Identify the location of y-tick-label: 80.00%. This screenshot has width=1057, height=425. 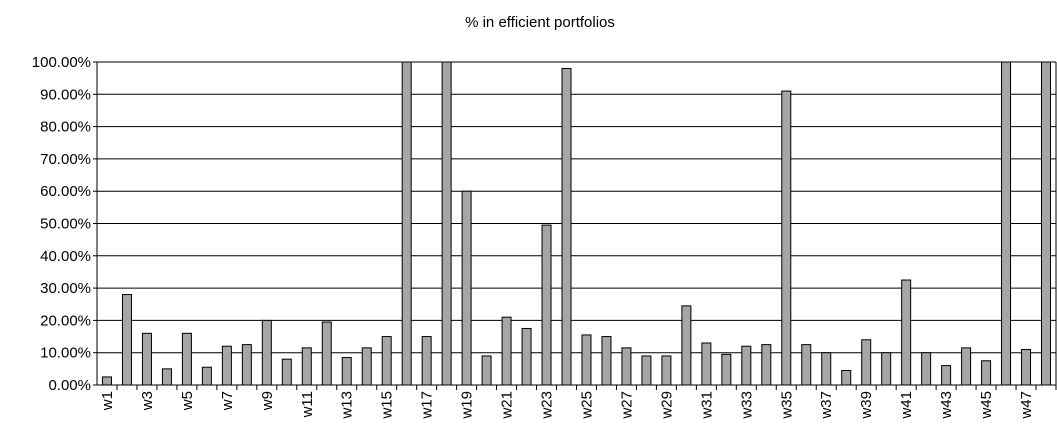
(65, 127).